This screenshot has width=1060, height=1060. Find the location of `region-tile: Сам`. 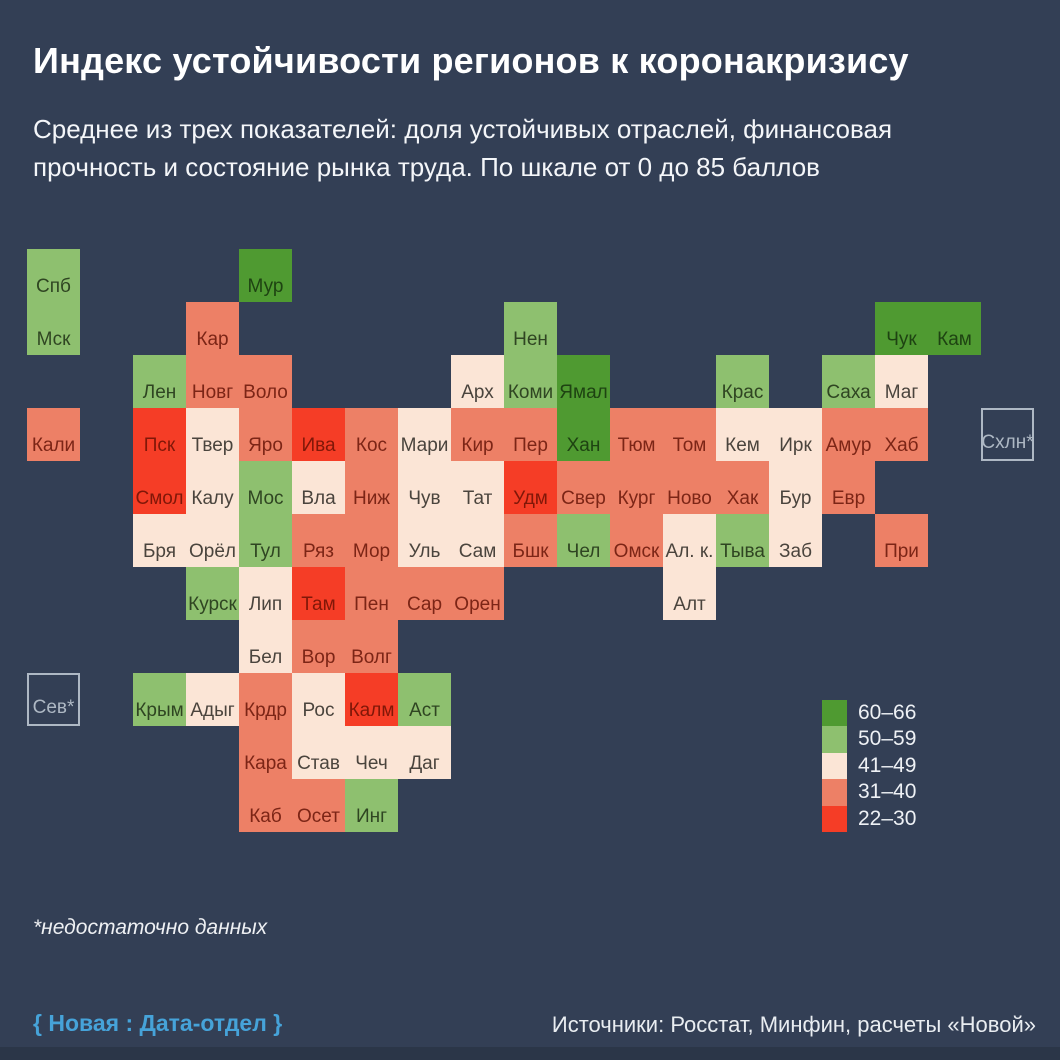

region-tile: Сам is located at coordinates (477, 540).